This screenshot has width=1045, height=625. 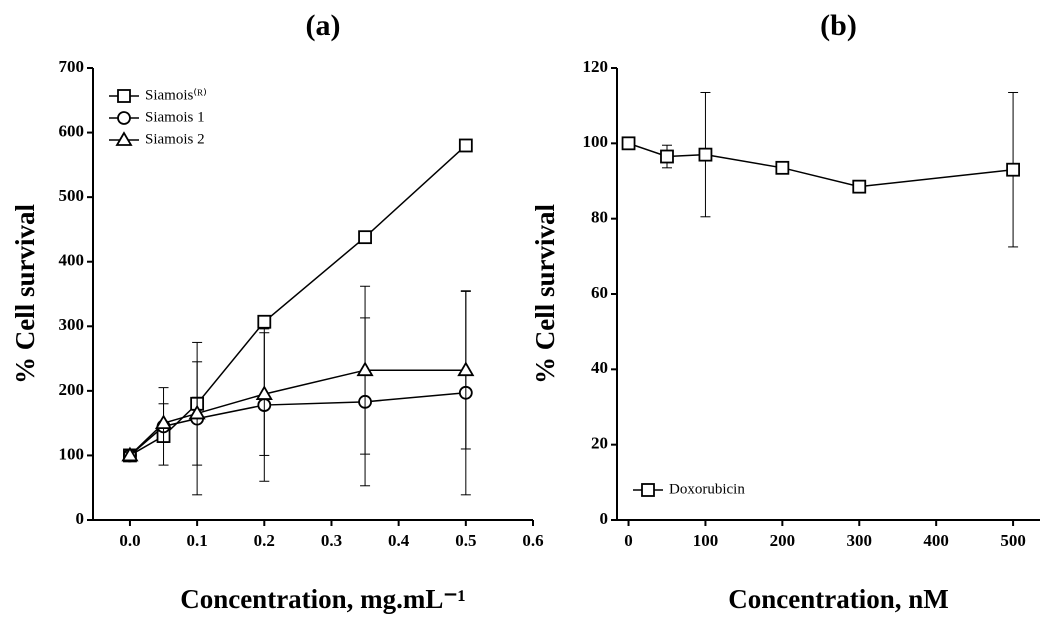 I want to click on y-tick-label: 40, so click(x=599, y=367).